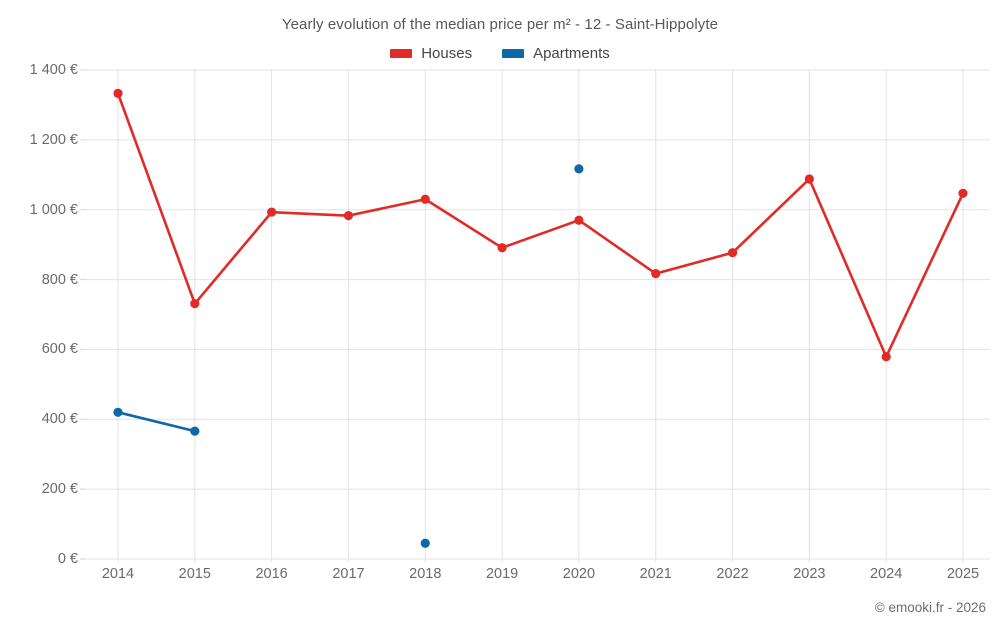  I want to click on data-point-houses-2018, so click(425, 199).